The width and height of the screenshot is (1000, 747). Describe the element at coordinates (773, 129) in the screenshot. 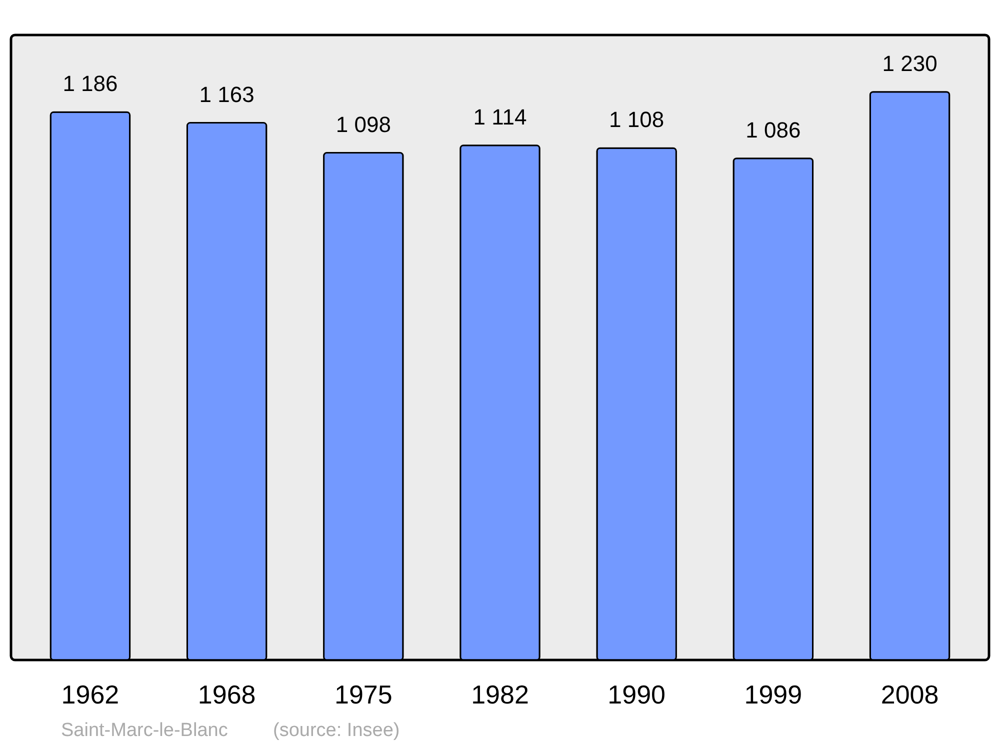

I see `data-label: 1 086` at that location.